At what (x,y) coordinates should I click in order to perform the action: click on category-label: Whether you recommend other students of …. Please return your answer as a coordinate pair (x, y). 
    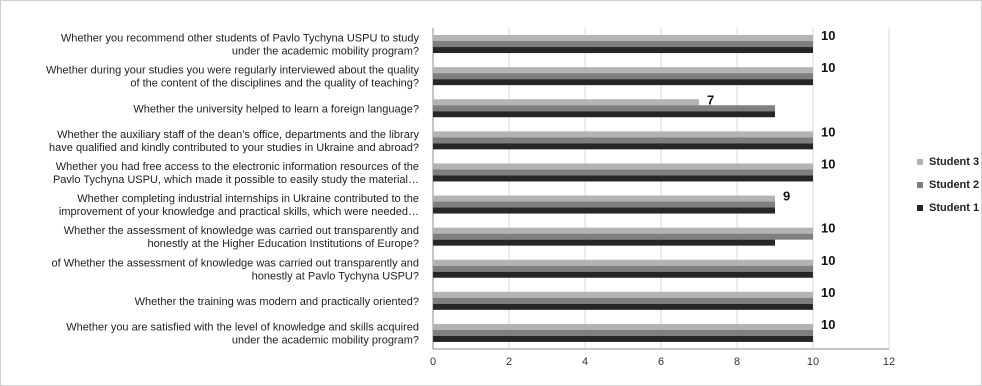
    Looking at the image, I should click on (240, 39).